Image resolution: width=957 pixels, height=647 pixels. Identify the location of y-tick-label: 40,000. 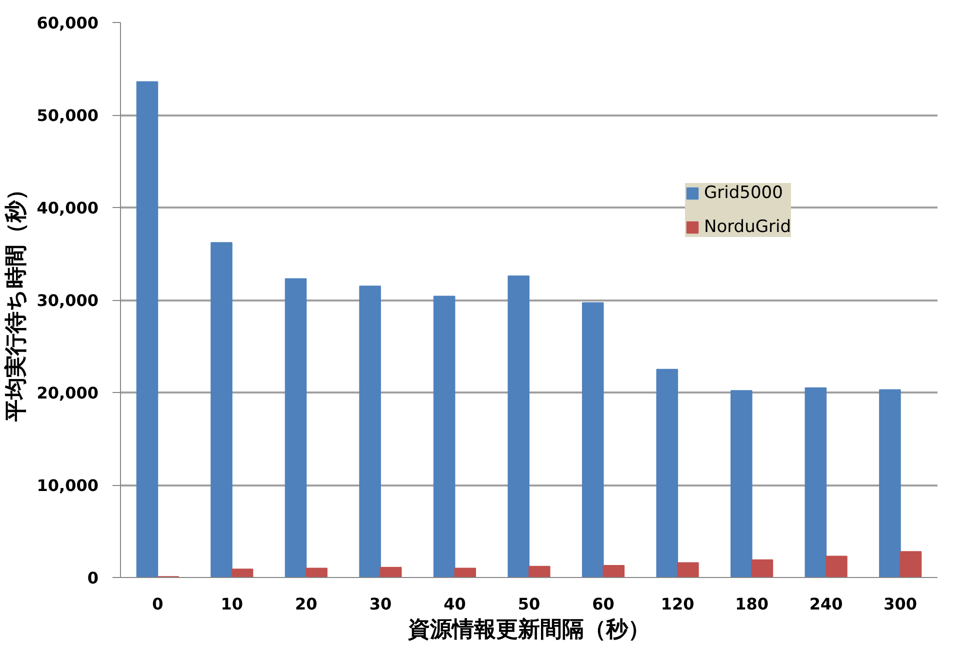
(67, 208).